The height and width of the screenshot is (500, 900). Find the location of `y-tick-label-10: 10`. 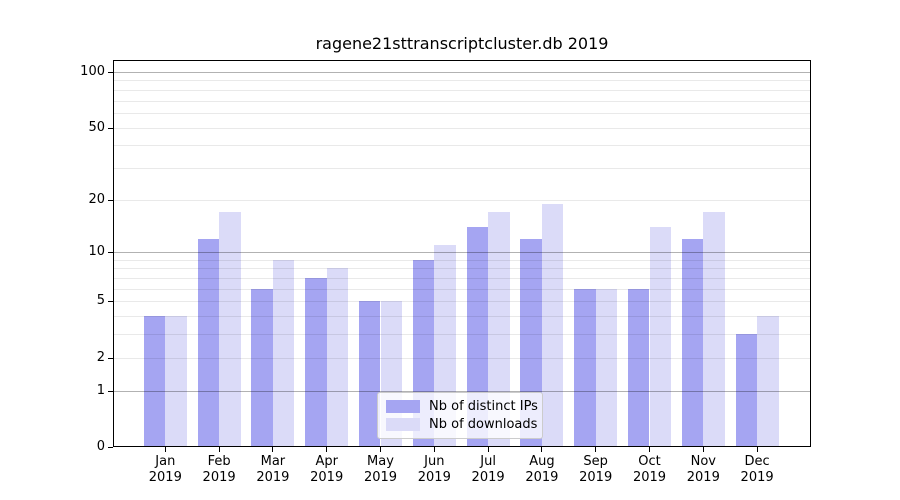

y-tick-label-10: 10 is located at coordinates (96, 252).